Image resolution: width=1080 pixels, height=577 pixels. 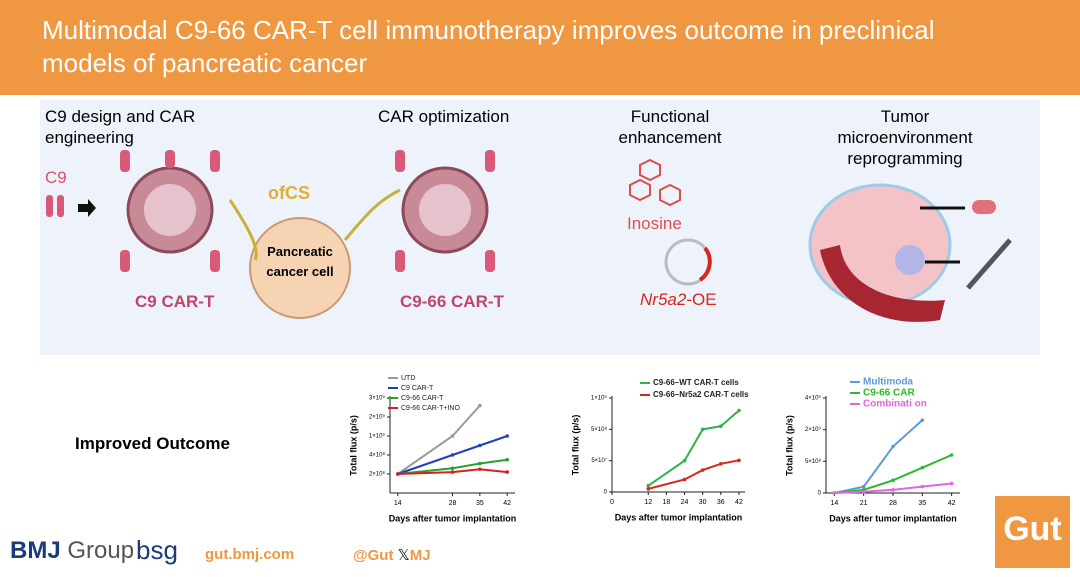 What do you see at coordinates (813, 398) in the screenshot?
I see `y-tick-label: 4×10⁹` at bounding box center [813, 398].